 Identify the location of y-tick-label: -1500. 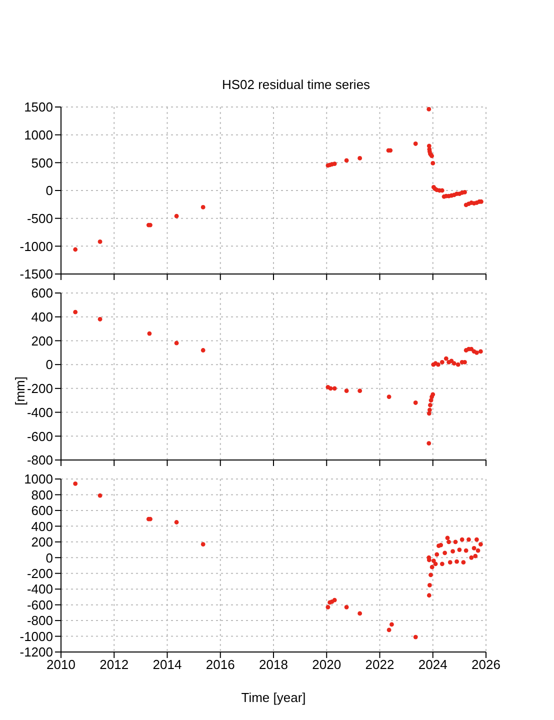
(36, 274).